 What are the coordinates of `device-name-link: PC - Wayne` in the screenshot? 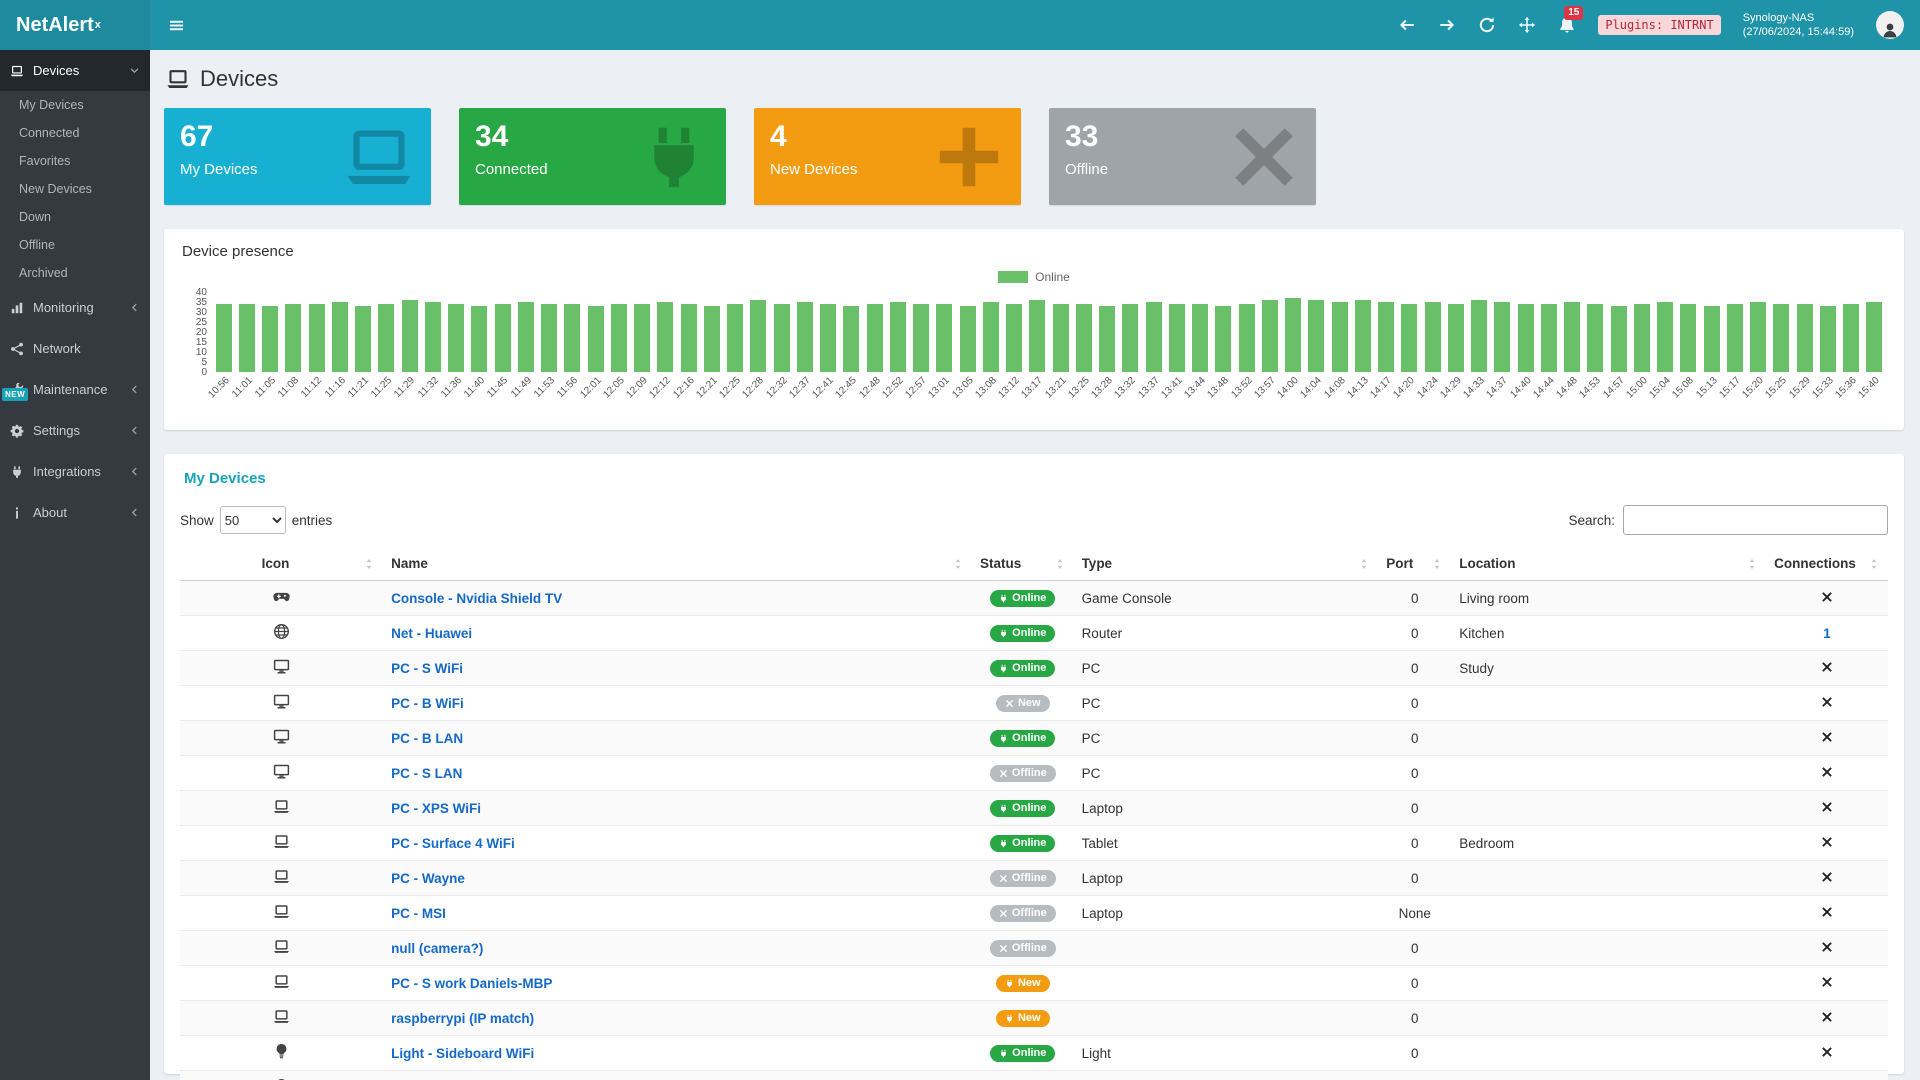 It's located at (428, 878).